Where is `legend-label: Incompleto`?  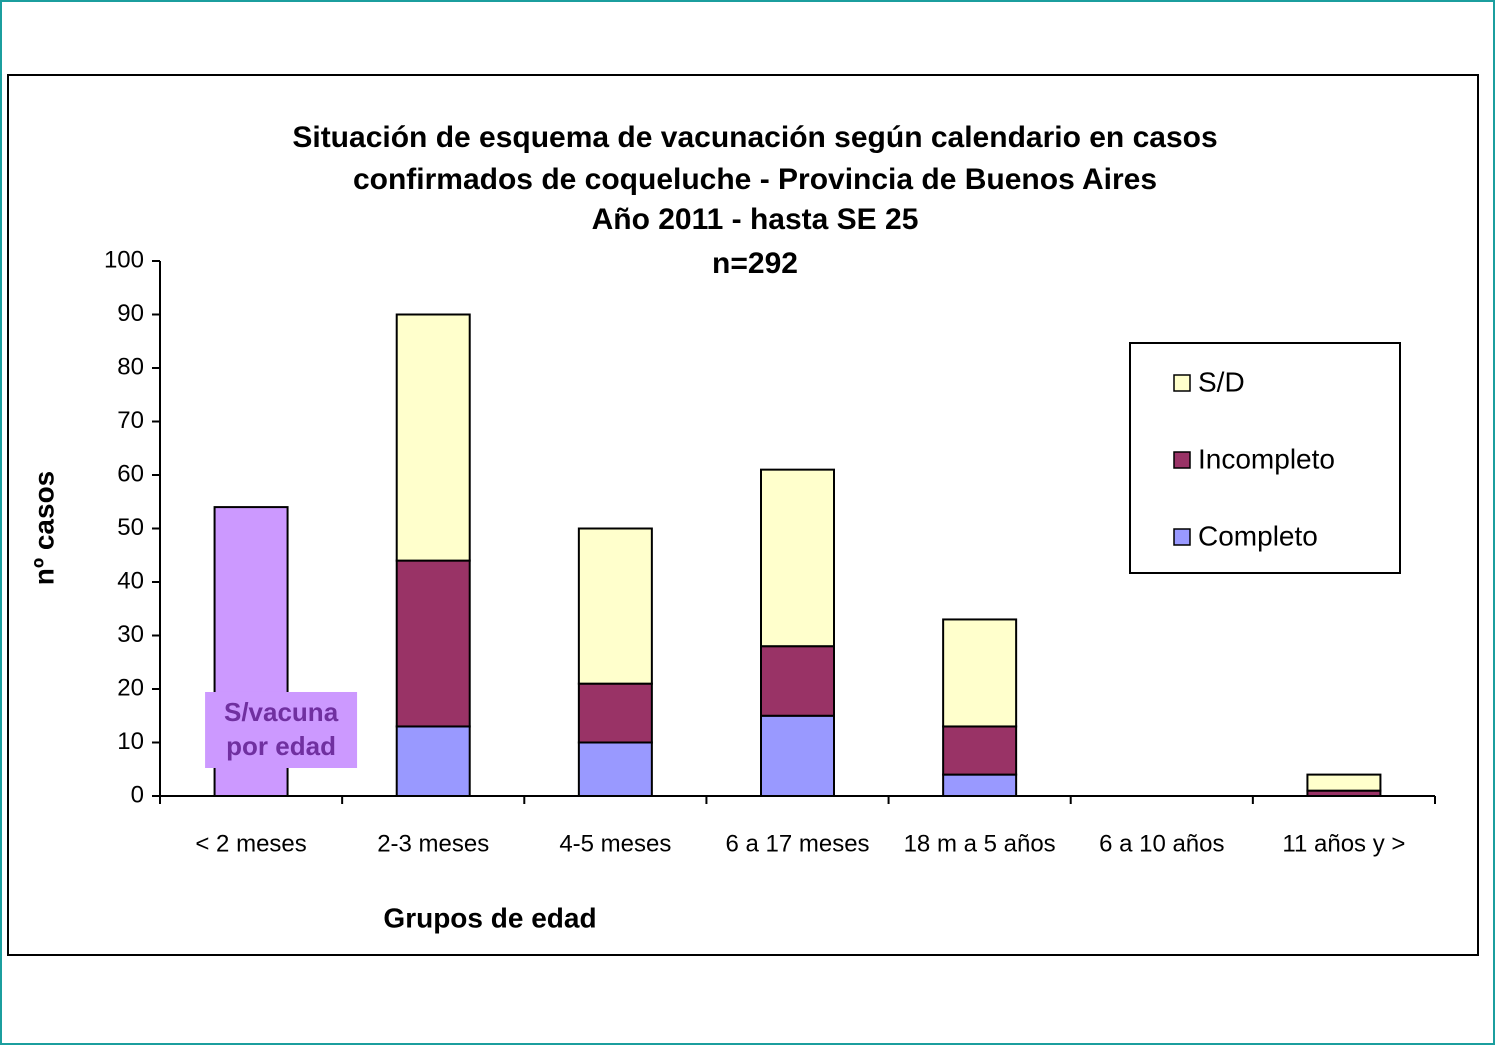
legend-label: Incompleto is located at coordinates (1266, 458).